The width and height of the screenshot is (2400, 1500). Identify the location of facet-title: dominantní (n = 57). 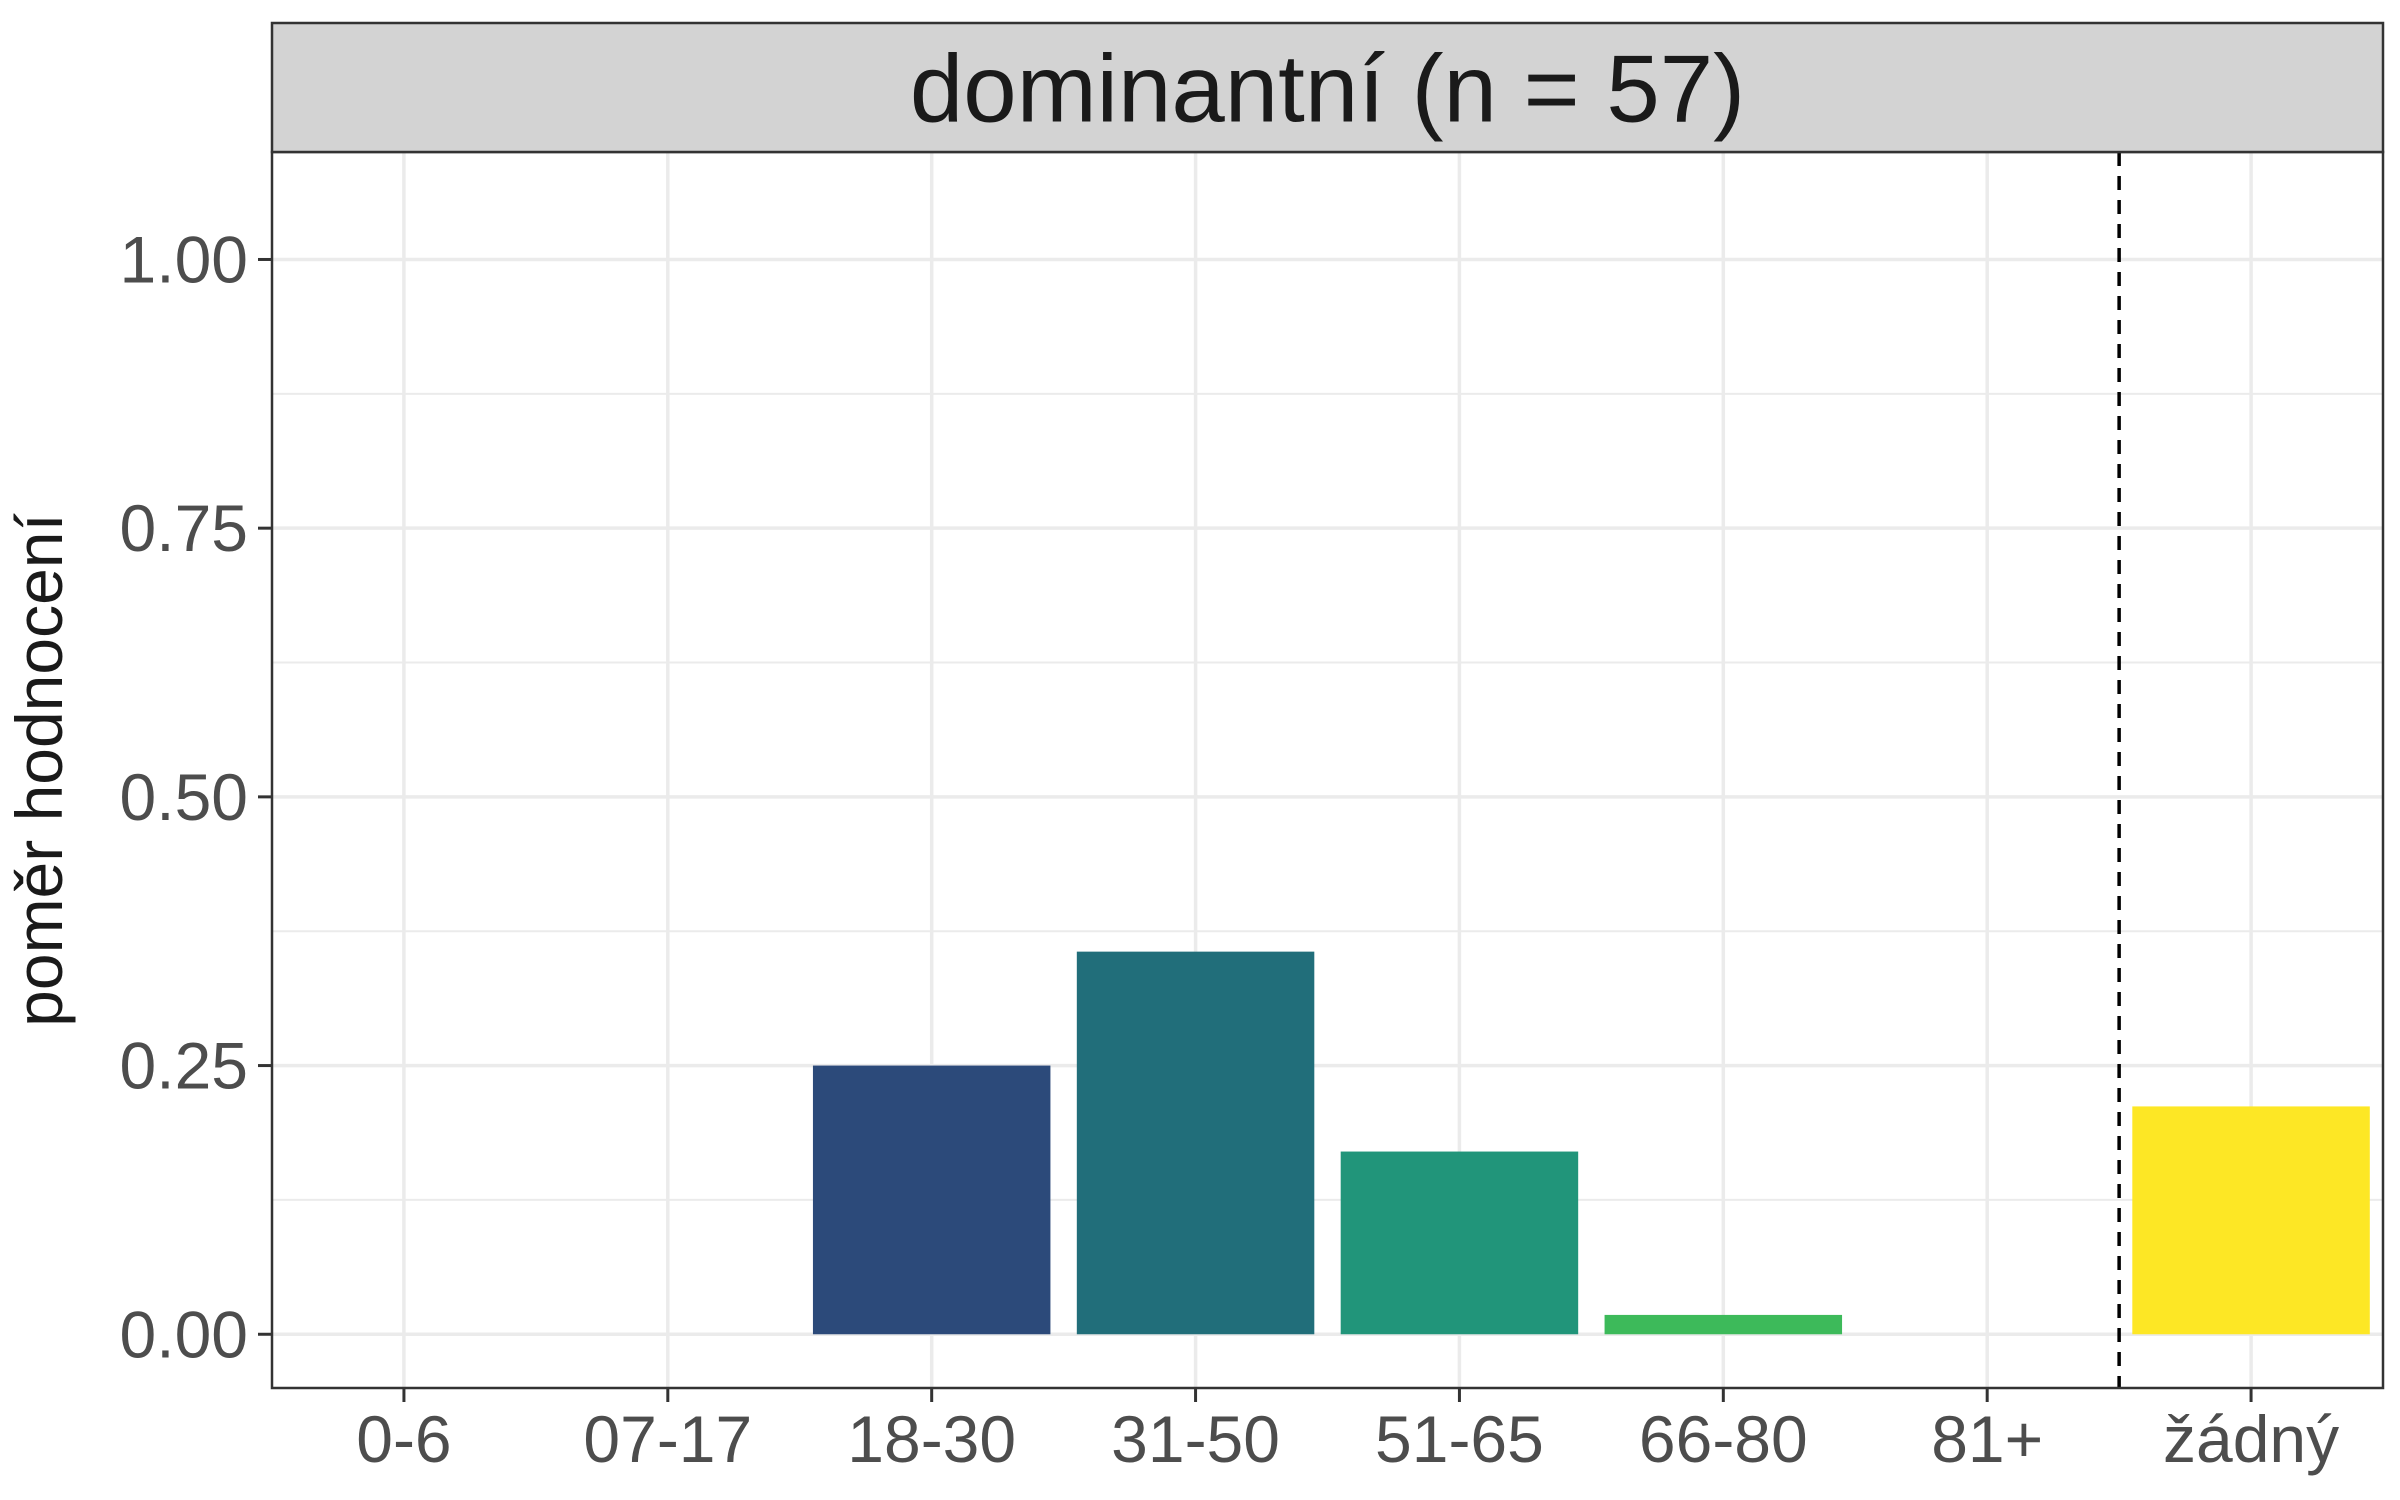
(1327, 89).